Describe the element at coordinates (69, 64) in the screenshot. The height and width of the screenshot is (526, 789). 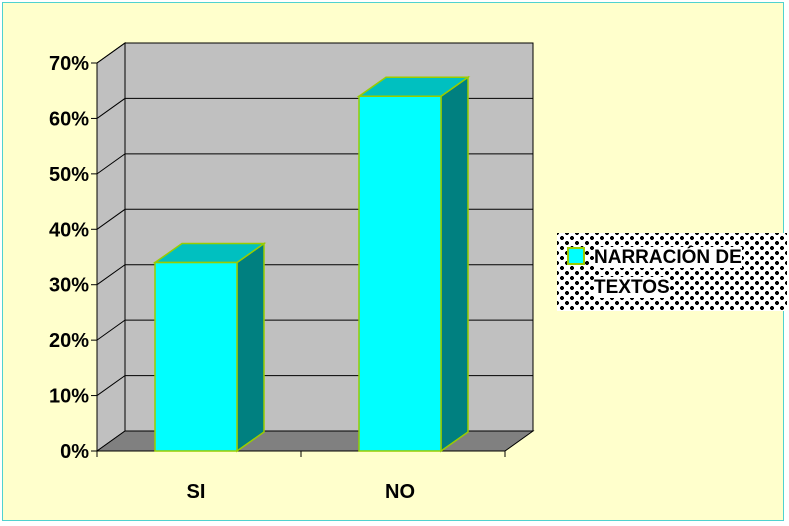
I see `y-tick-label: 70%` at that location.